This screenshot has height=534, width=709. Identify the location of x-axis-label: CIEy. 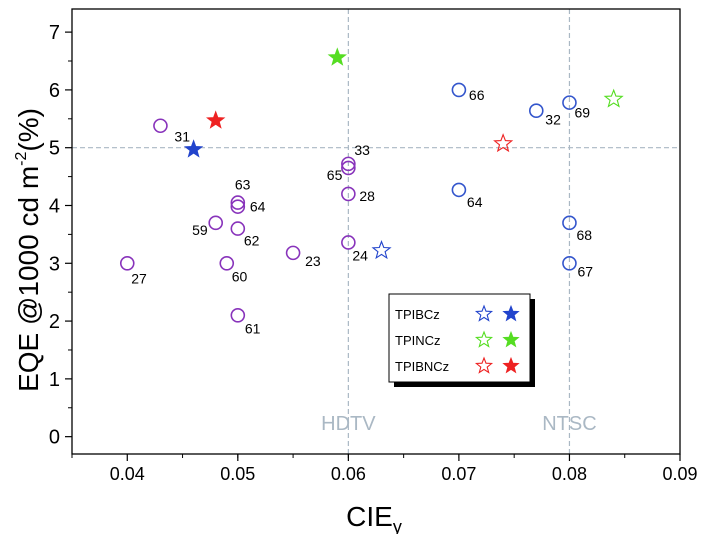
(374, 517).